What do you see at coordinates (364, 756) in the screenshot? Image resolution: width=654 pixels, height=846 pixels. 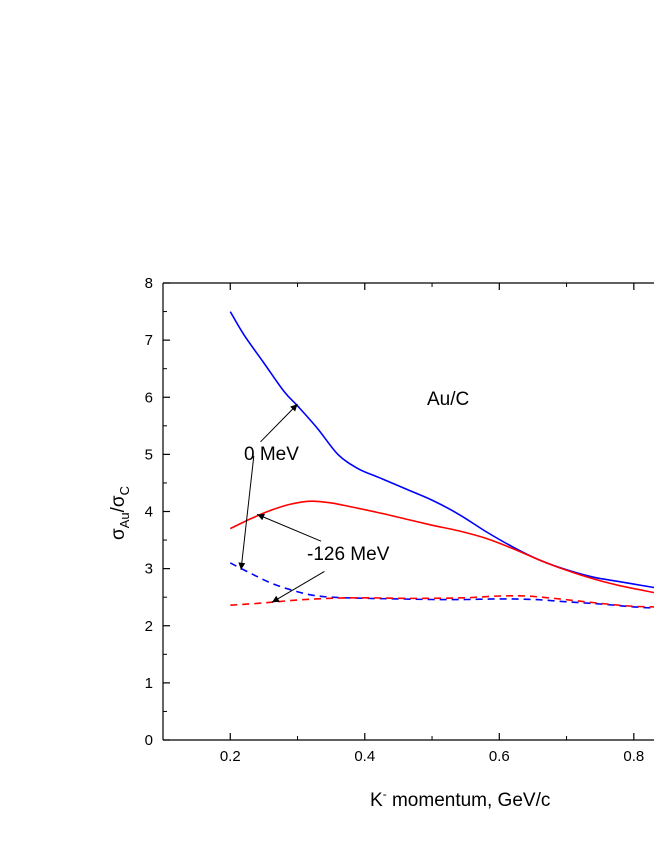 I see `x-tick-label: 0.4` at bounding box center [364, 756].